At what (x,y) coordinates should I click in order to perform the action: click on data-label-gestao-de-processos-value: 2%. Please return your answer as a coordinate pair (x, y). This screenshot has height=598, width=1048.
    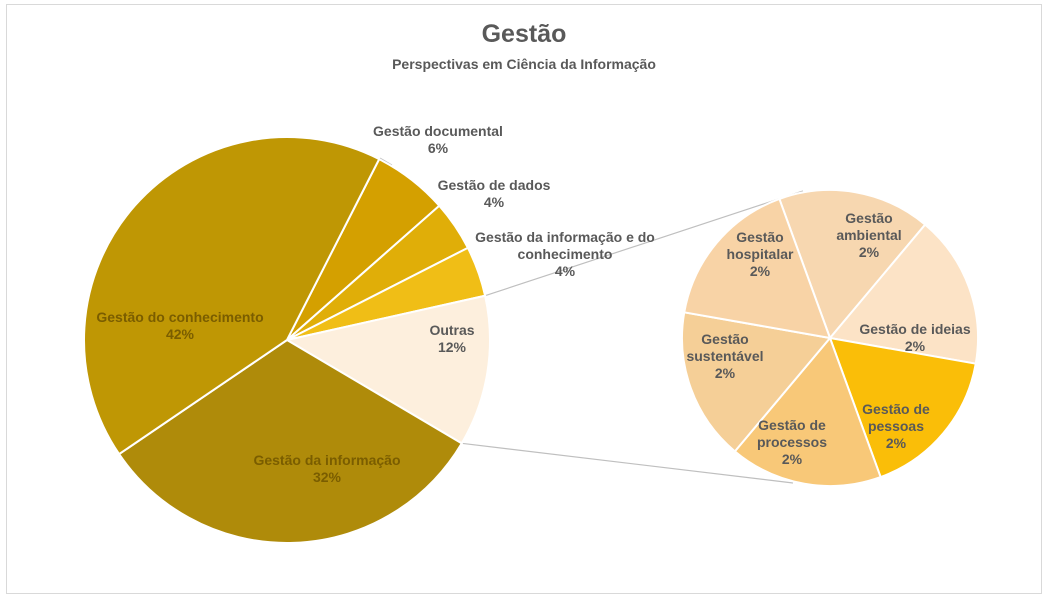
    Looking at the image, I should click on (792, 459).